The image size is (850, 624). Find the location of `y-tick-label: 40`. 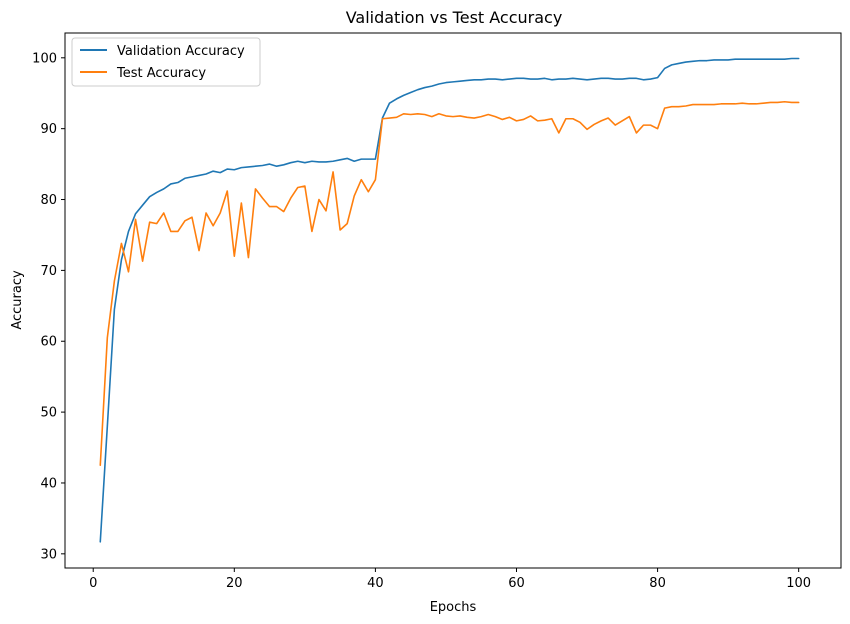

y-tick-label: 40 is located at coordinates (48, 483).